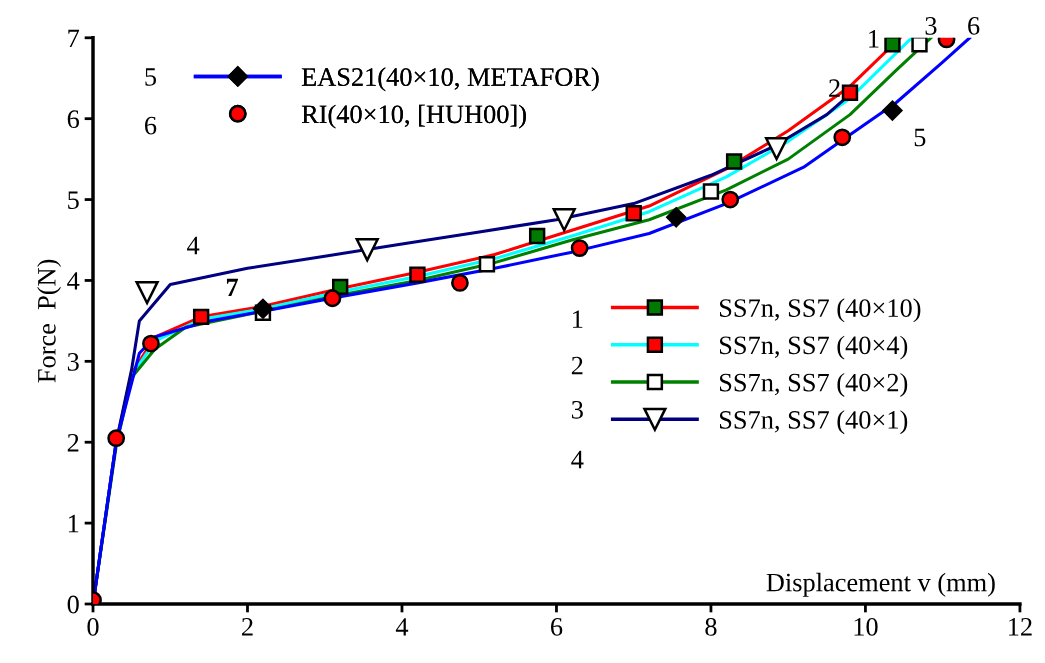 The height and width of the screenshot is (663, 1045). What do you see at coordinates (74, 38) in the screenshot?
I see `y-tick-label: 7` at bounding box center [74, 38].